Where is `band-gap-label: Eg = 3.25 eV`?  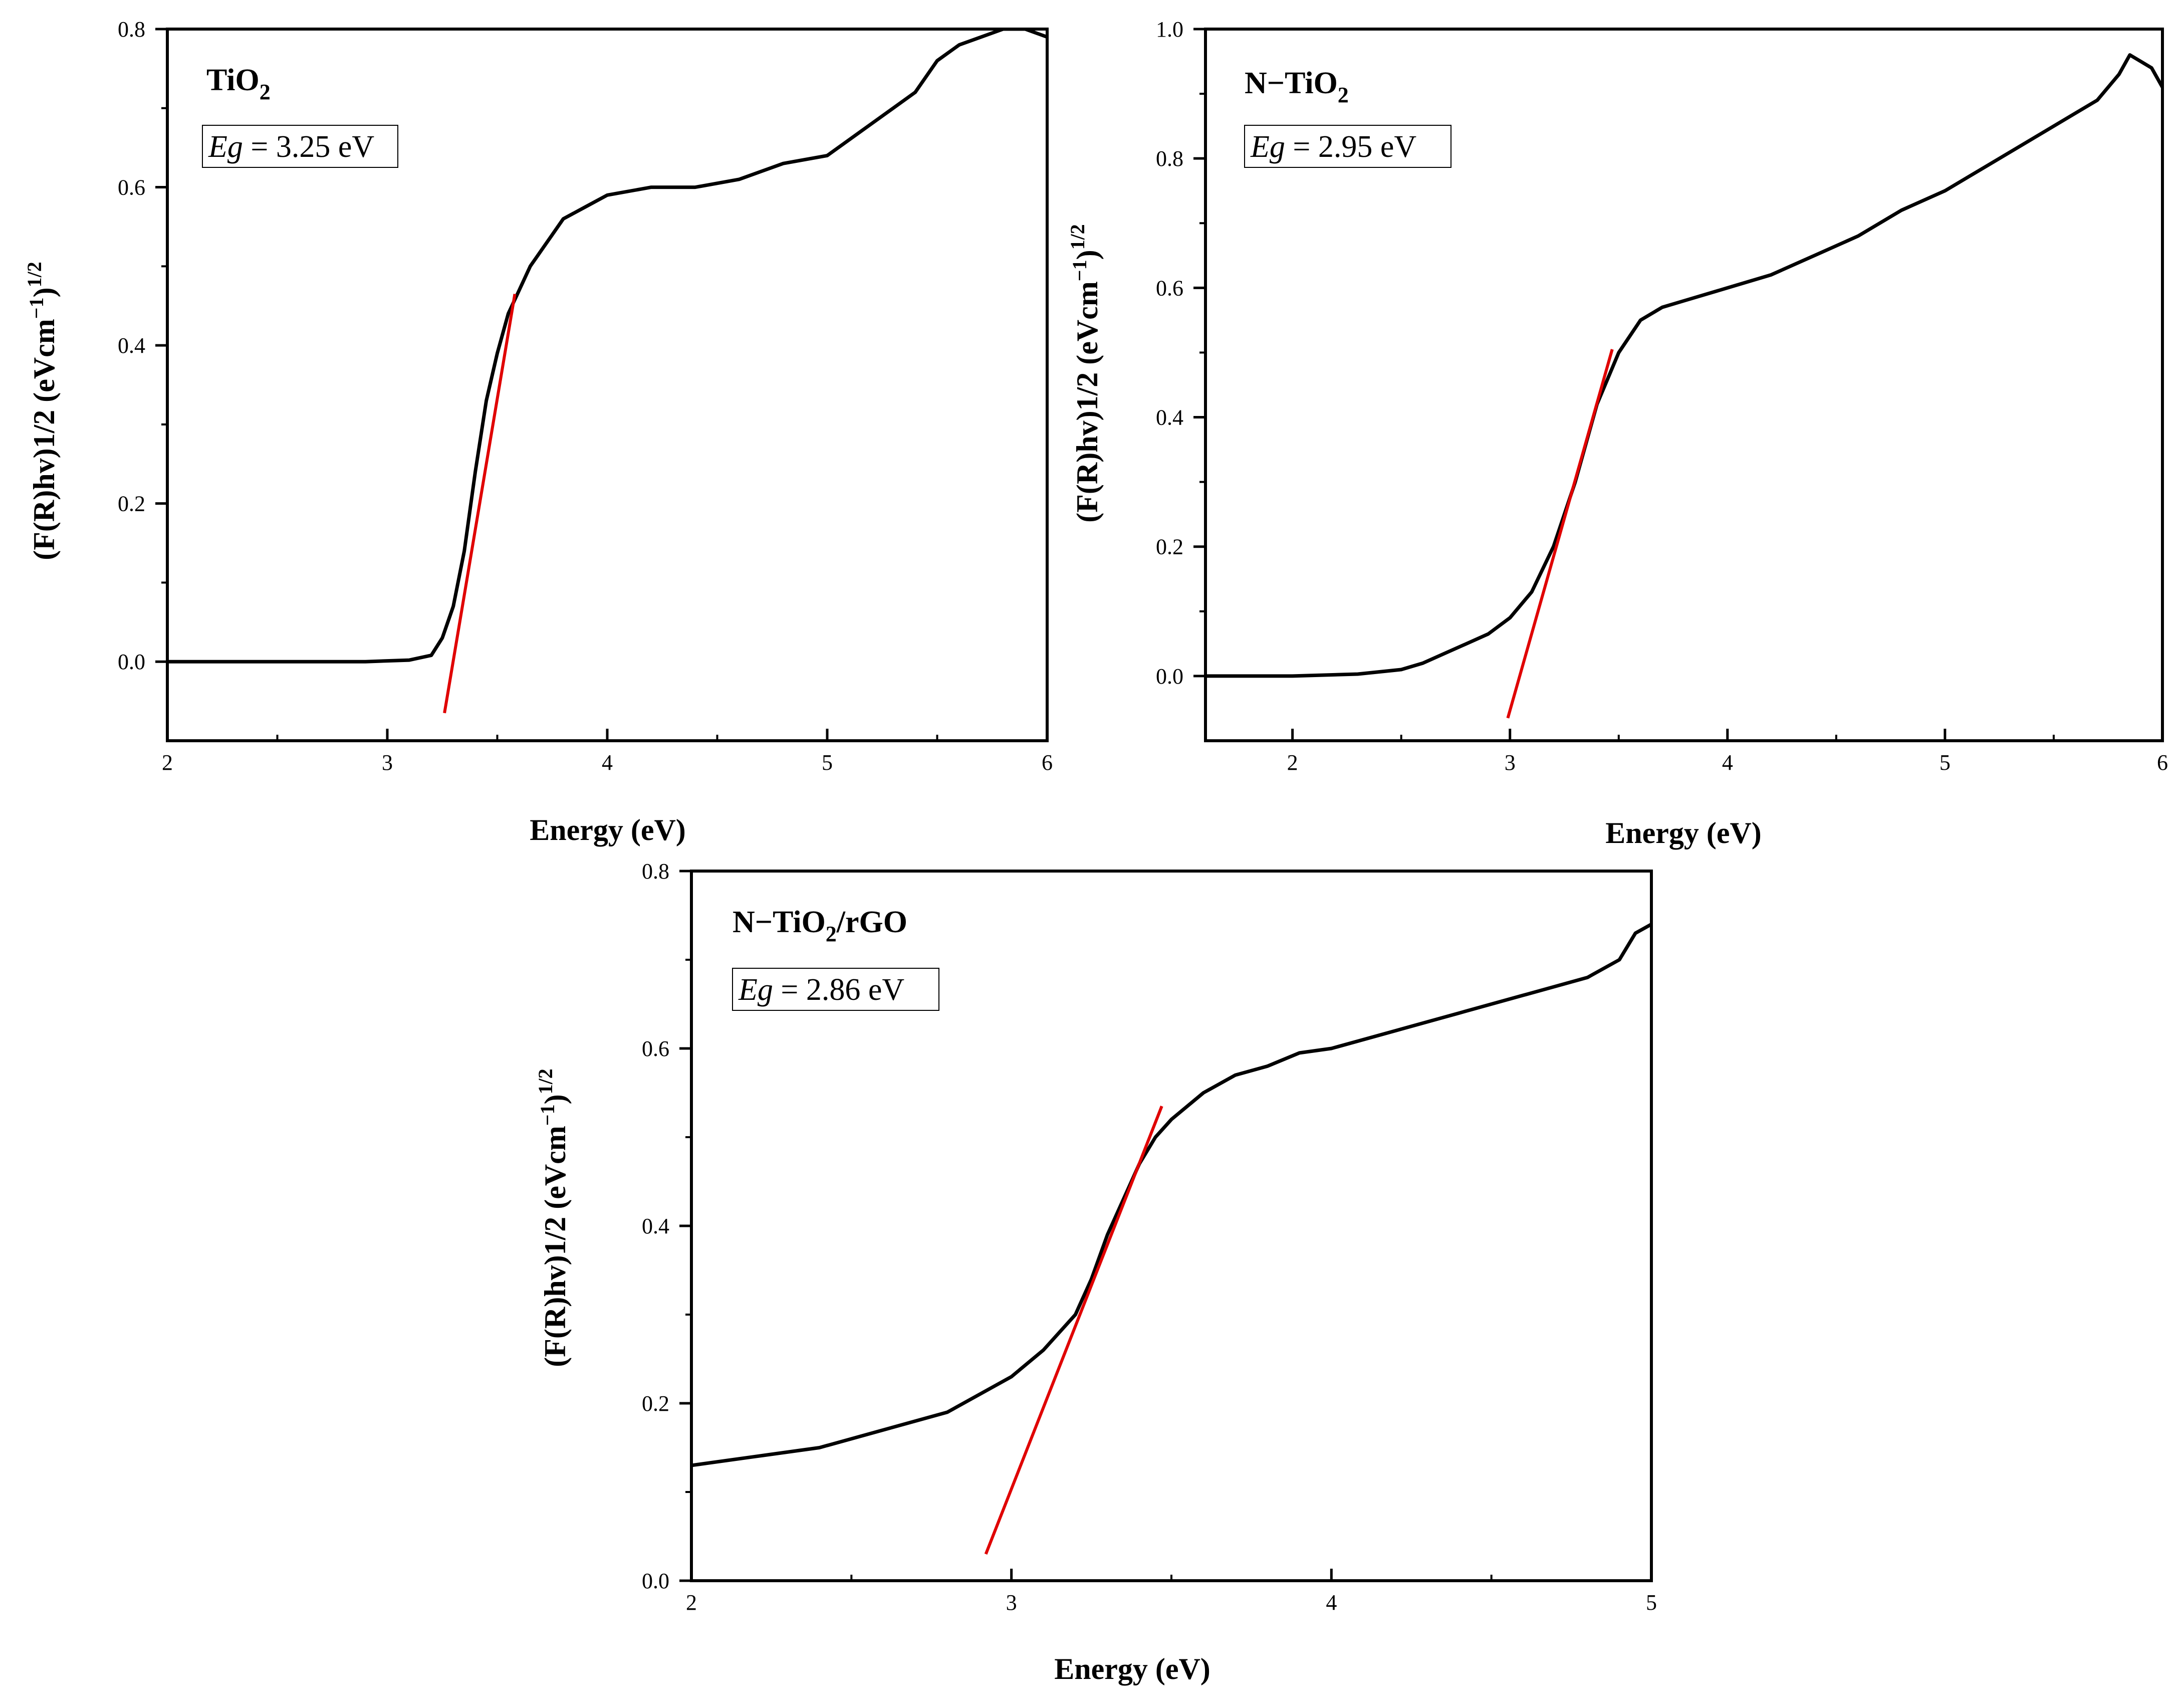 band-gap-label: Eg = 3.25 eV is located at coordinates (291, 147).